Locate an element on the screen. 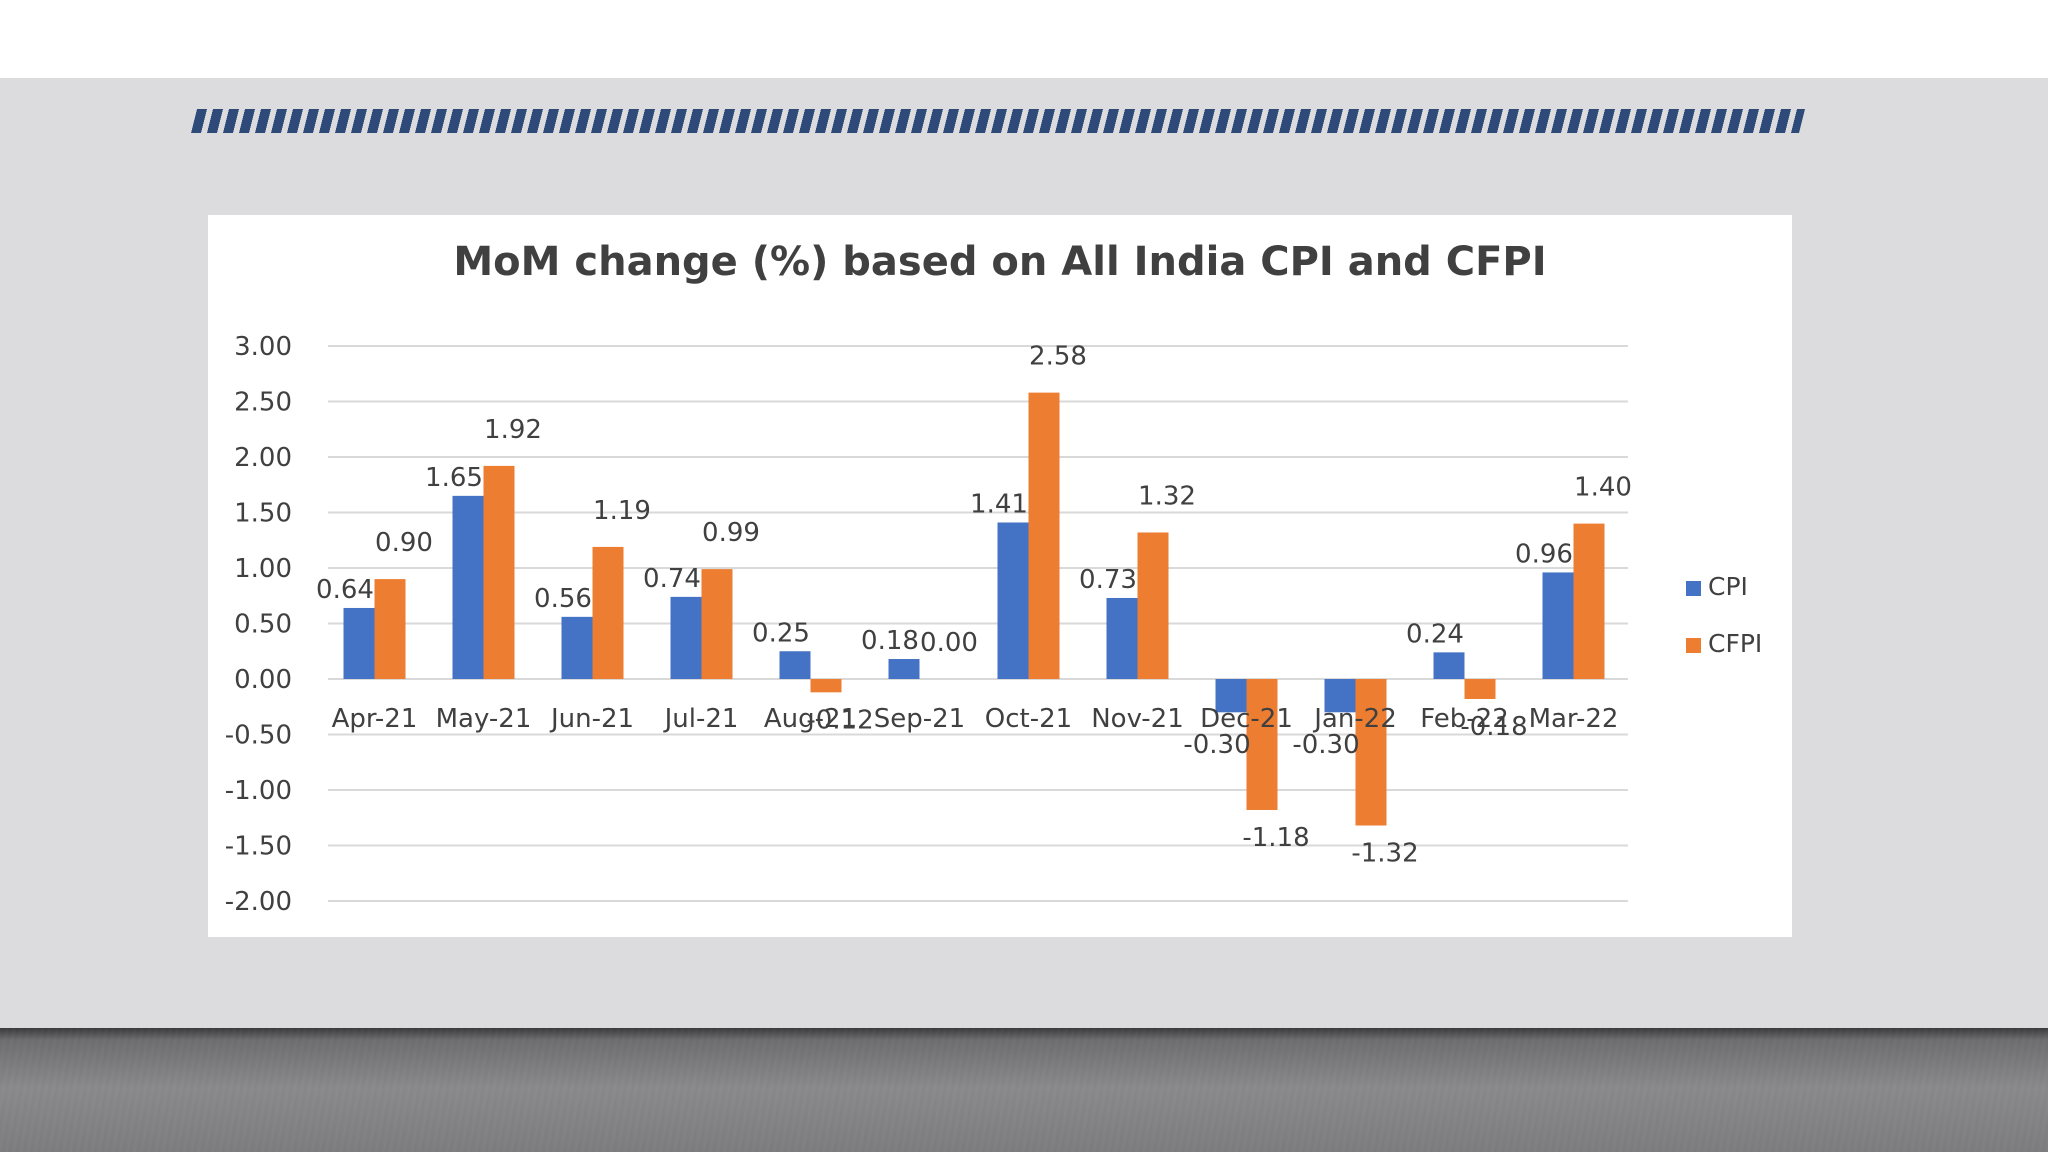 The height and width of the screenshot is (1152, 2048). x-category-label: Feb-22 is located at coordinates (1464, 719).